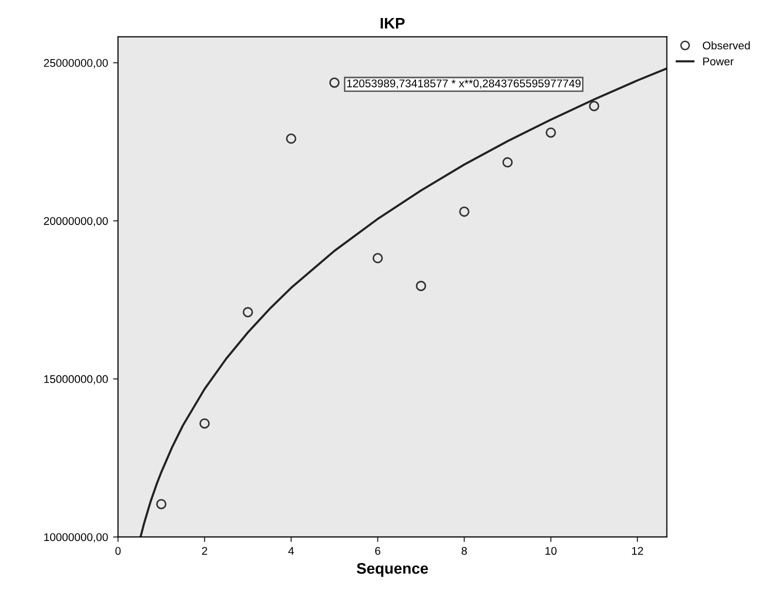  Describe the element at coordinates (551, 550) in the screenshot. I see `x-tick-label: 10` at that location.